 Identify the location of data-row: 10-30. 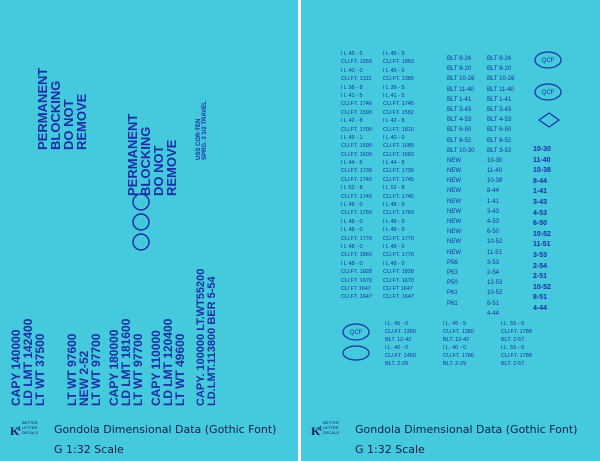
(495, 160).